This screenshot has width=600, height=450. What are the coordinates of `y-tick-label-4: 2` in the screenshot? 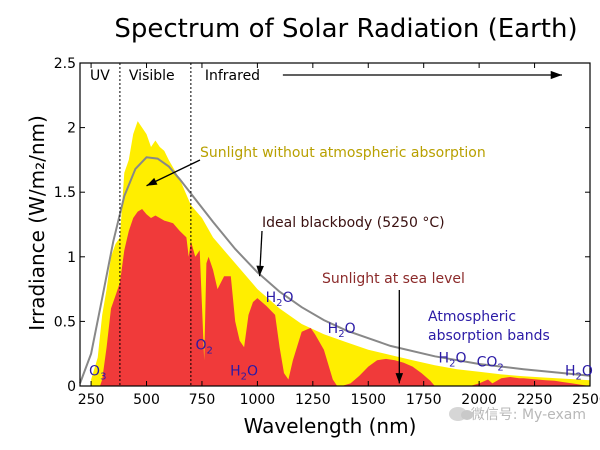 It's located at (71, 129).